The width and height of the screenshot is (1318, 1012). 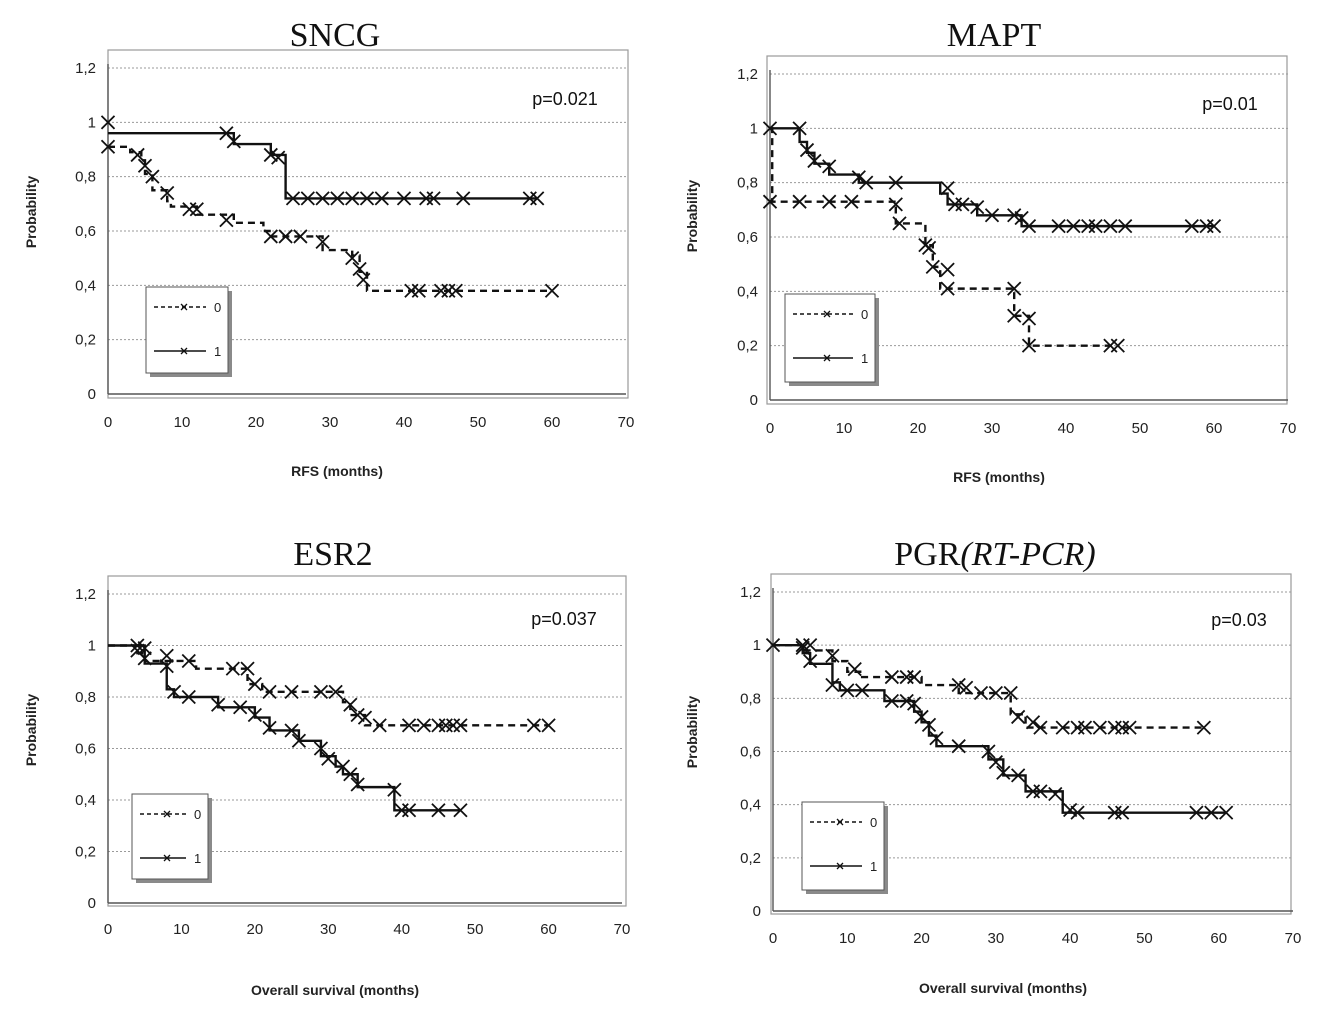 What do you see at coordinates (992, 428) in the screenshot?
I see `x-tick-label: 30` at bounding box center [992, 428].